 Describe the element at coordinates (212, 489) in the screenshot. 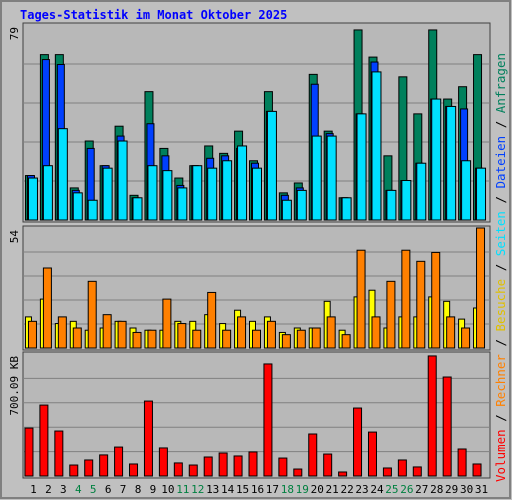

I see `x-tick-label: 13` at that location.